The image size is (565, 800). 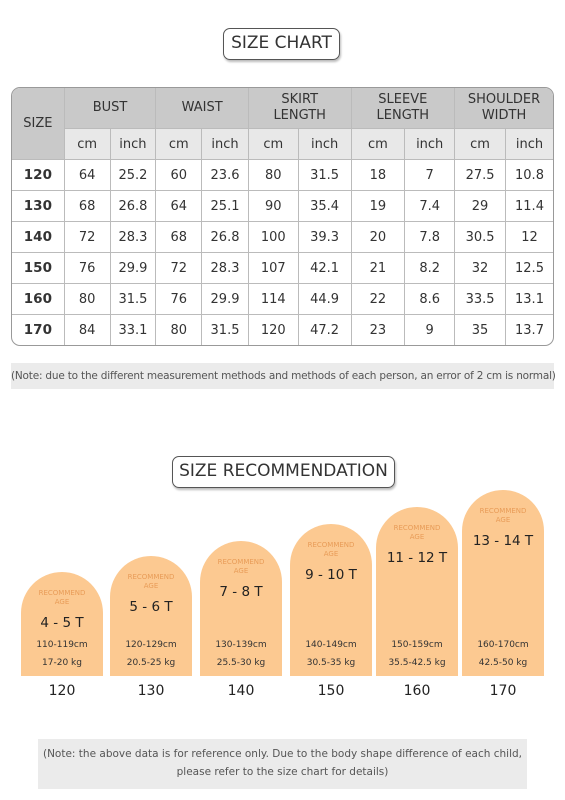 I want to click on value-cell: 8.6, so click(x=430, y=299).